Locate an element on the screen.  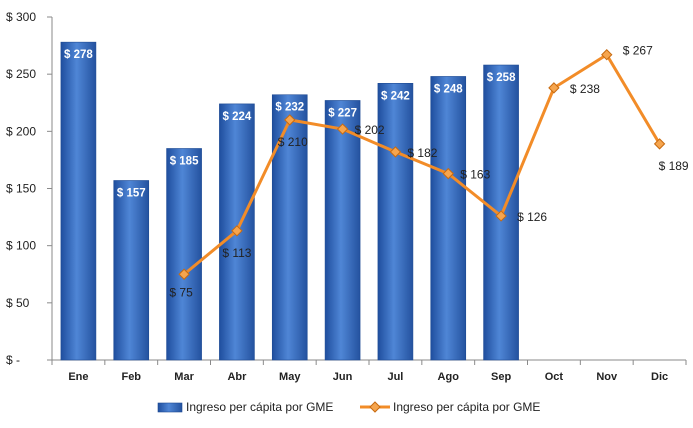
line-data-label: $ 210 is located at coordinates (293, 142).